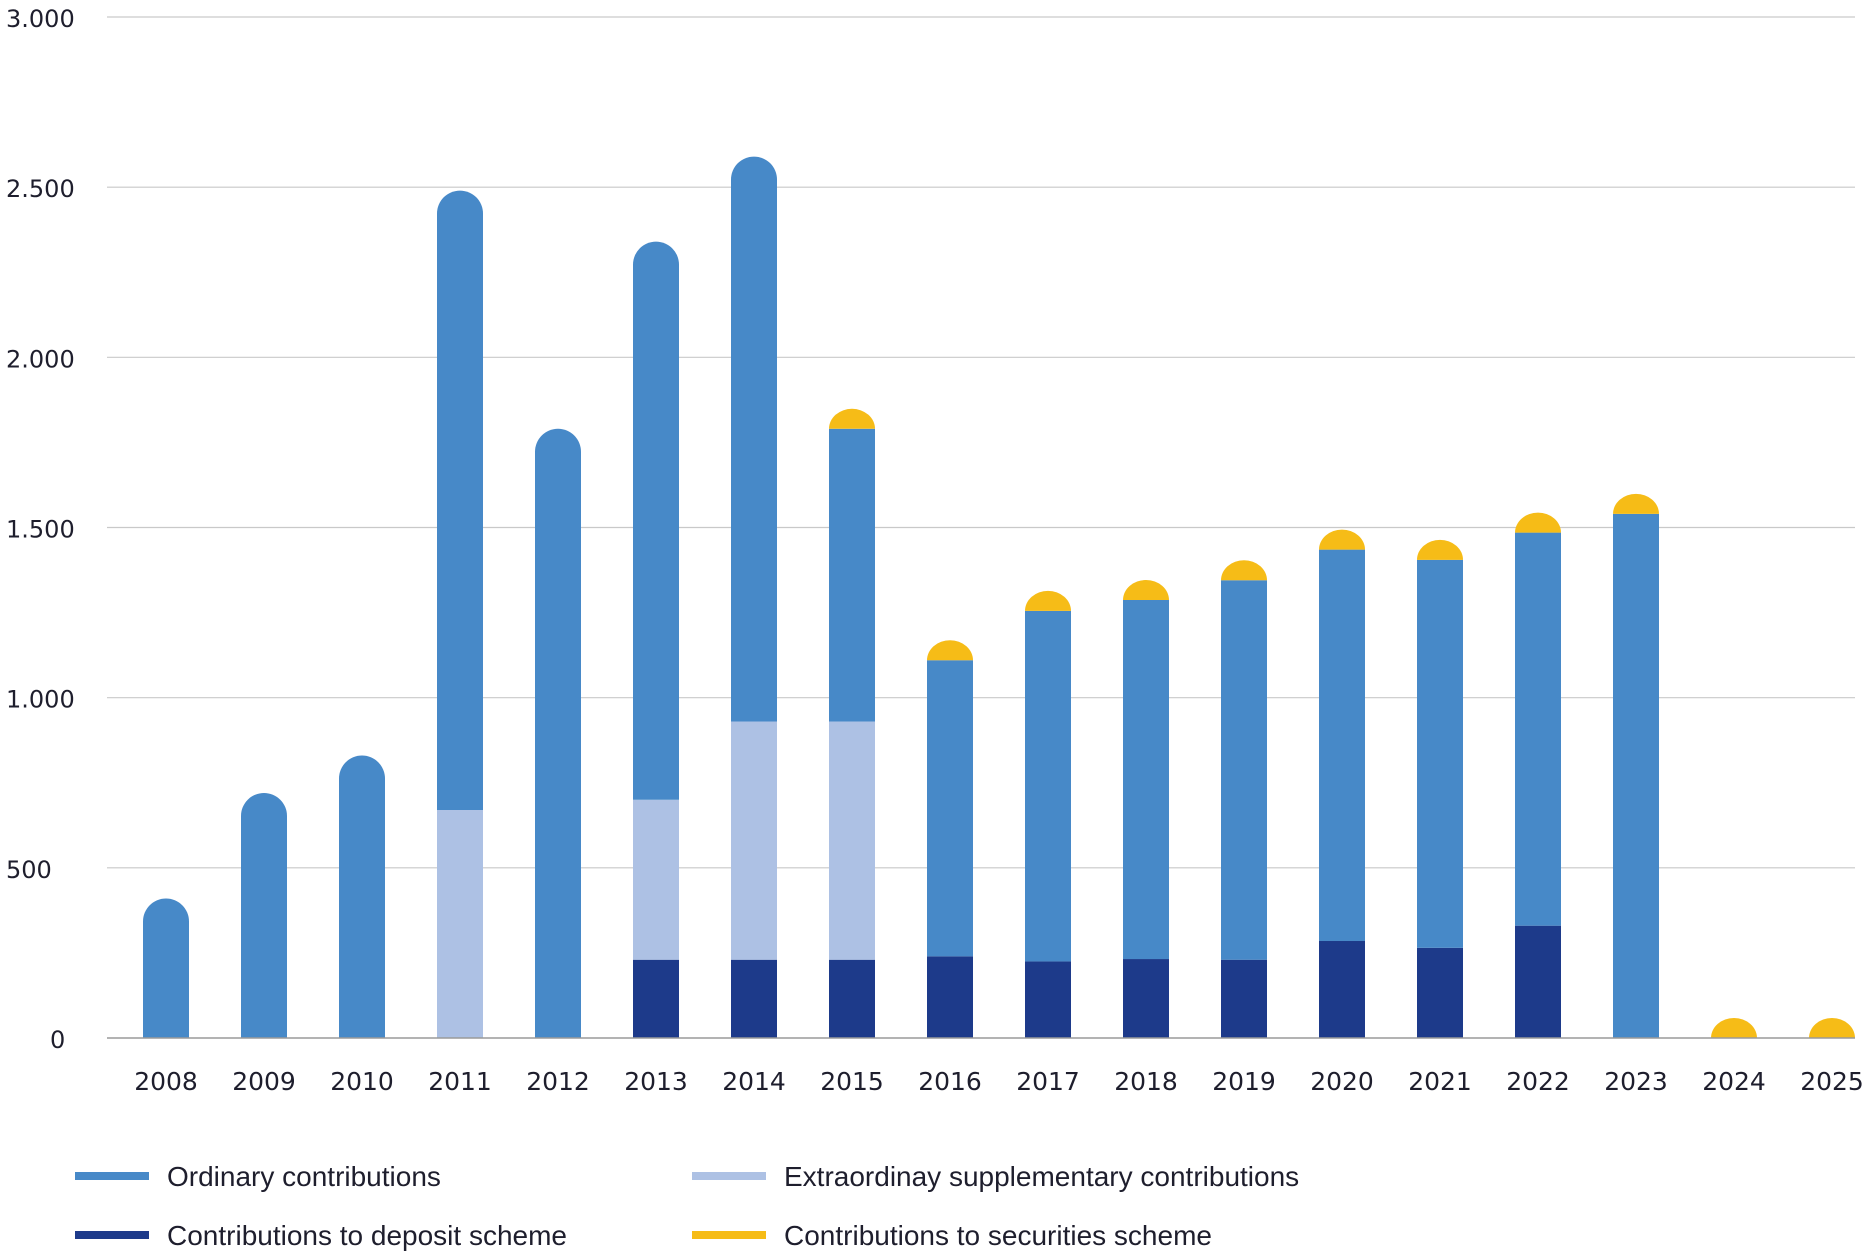  What do you see at coordinates (1832, 1081) in the screenshot?
I see `x-tick-label: 2025` at bounding box center [1832, 1081].